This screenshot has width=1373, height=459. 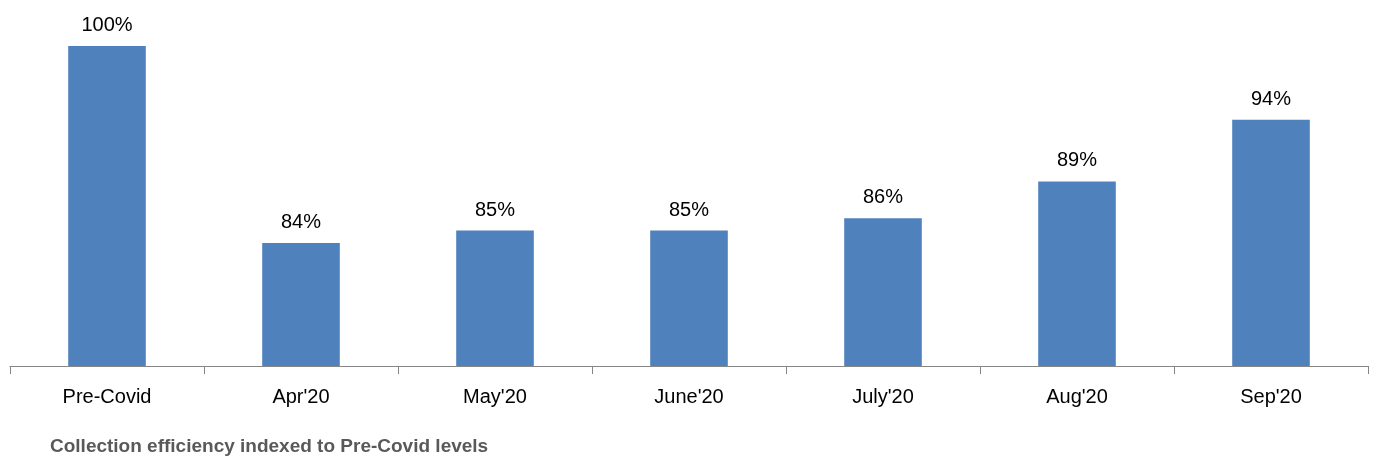 I want to click on x-tick-label: Aug'20, so click(x=1077, y=396).